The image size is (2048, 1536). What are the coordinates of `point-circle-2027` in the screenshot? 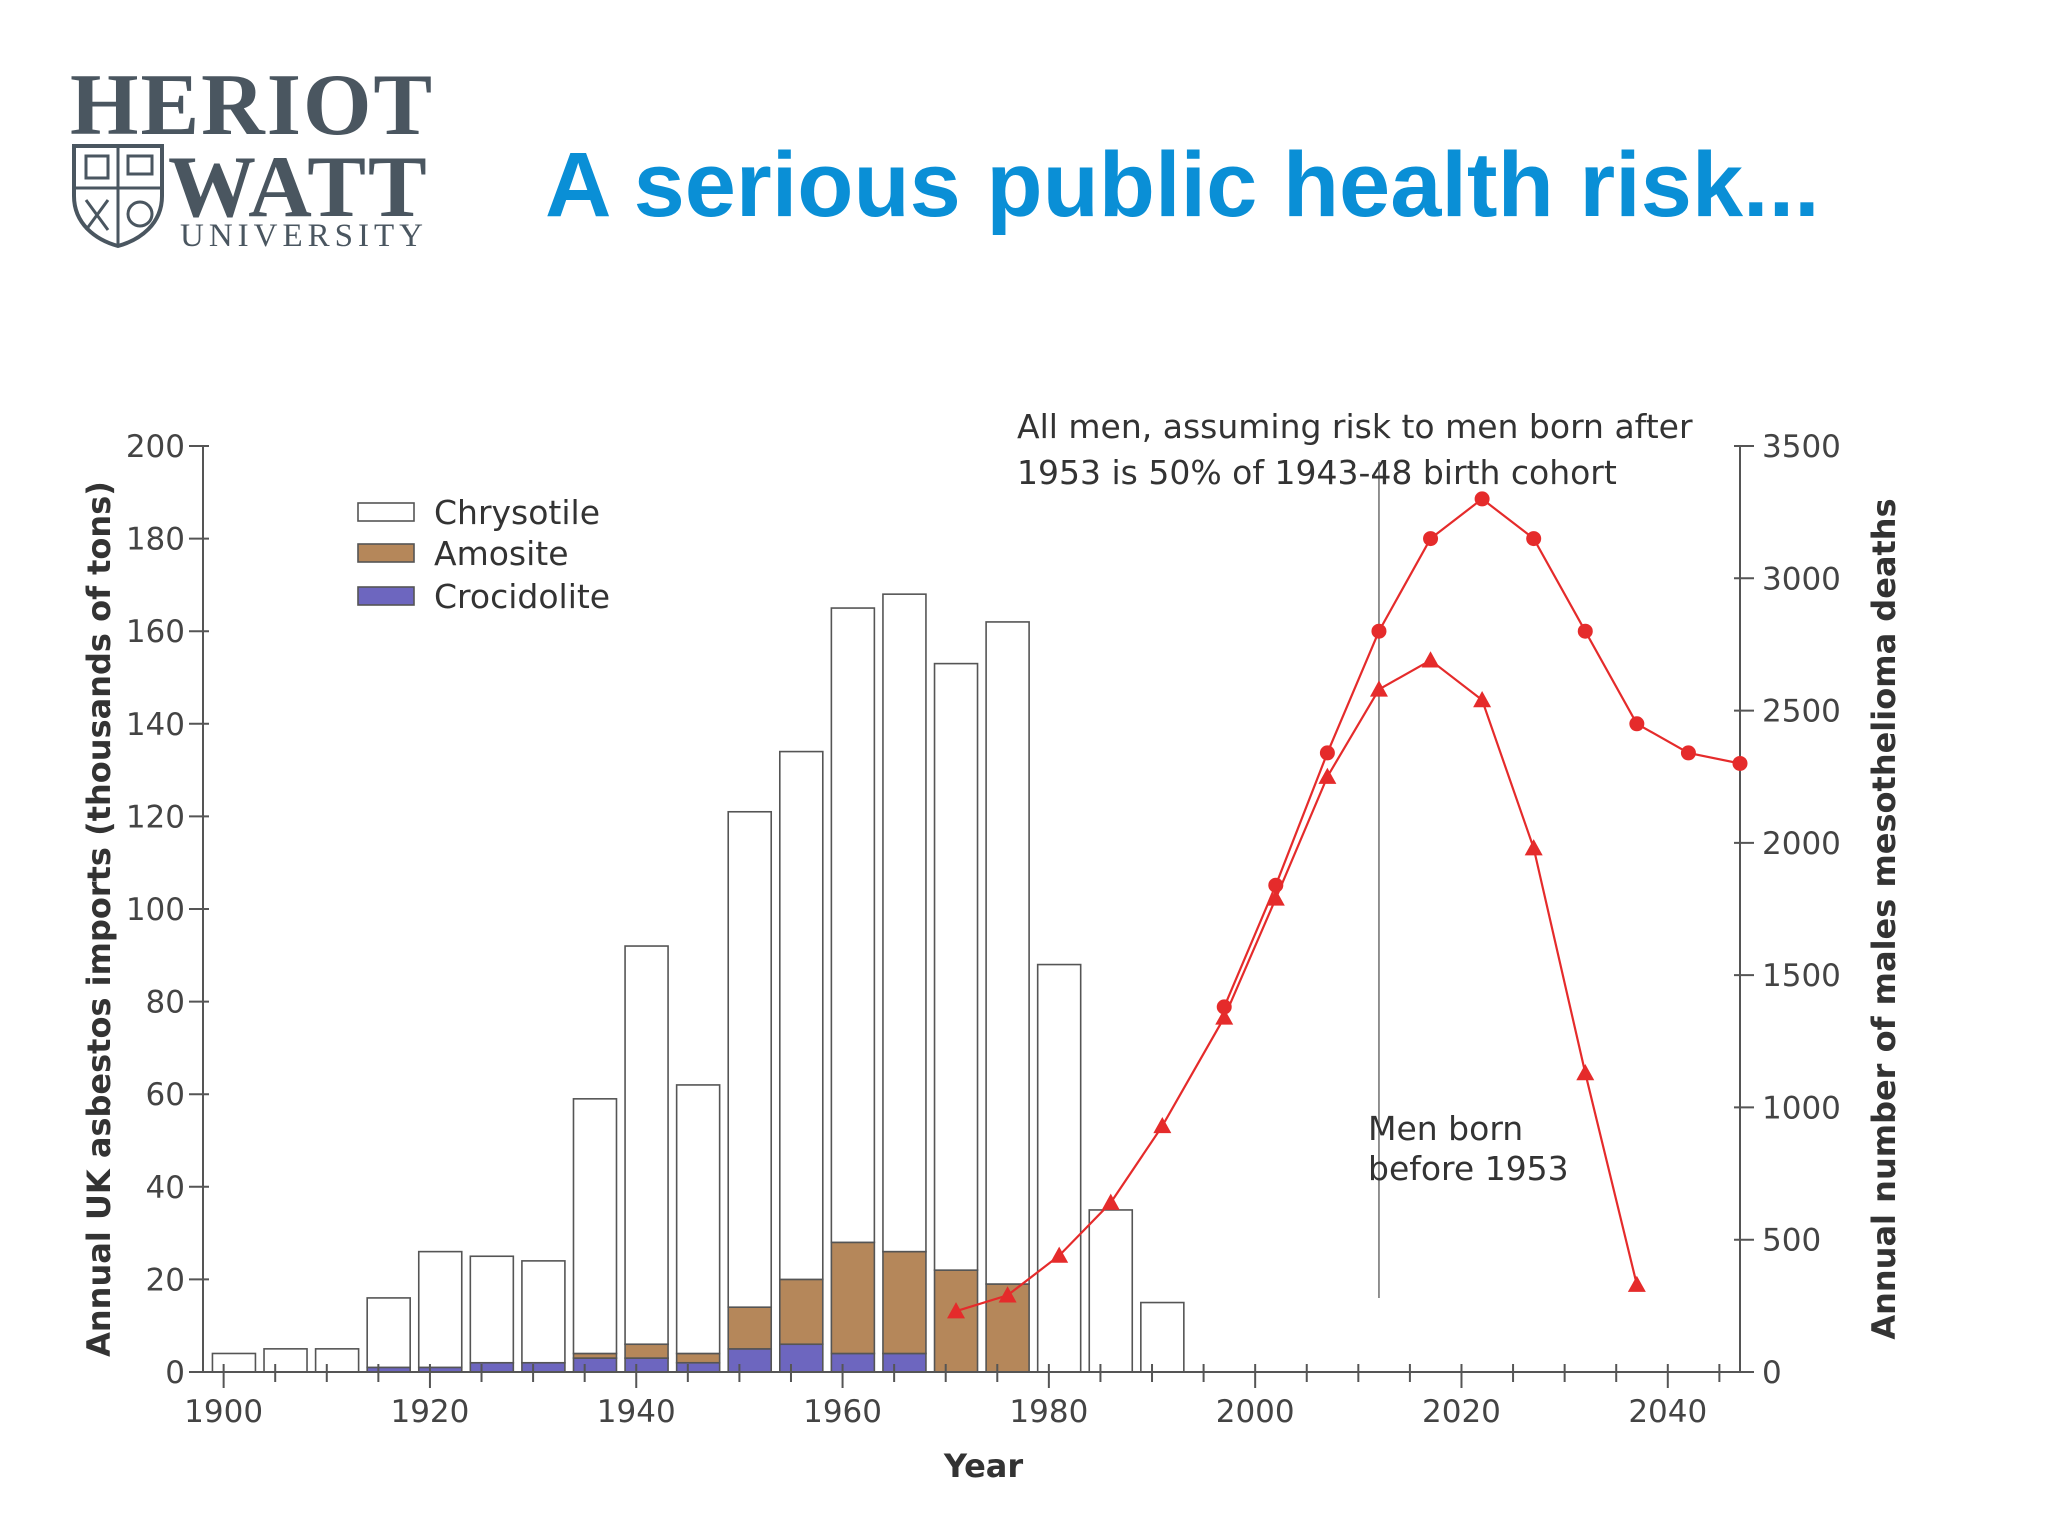 It's located at (1534, 539).